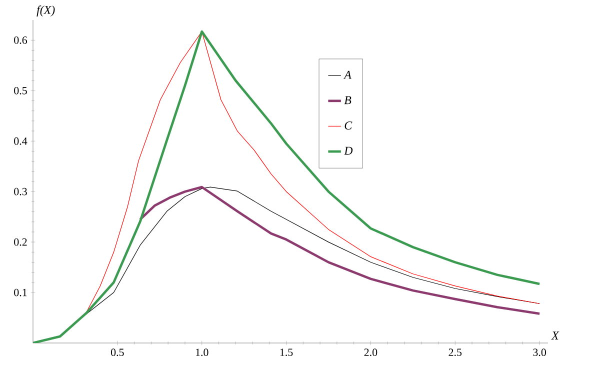  Describe the element at coordinates (371, 352) in the screenshot. I see `x-tick-label: 2.0` at that location.